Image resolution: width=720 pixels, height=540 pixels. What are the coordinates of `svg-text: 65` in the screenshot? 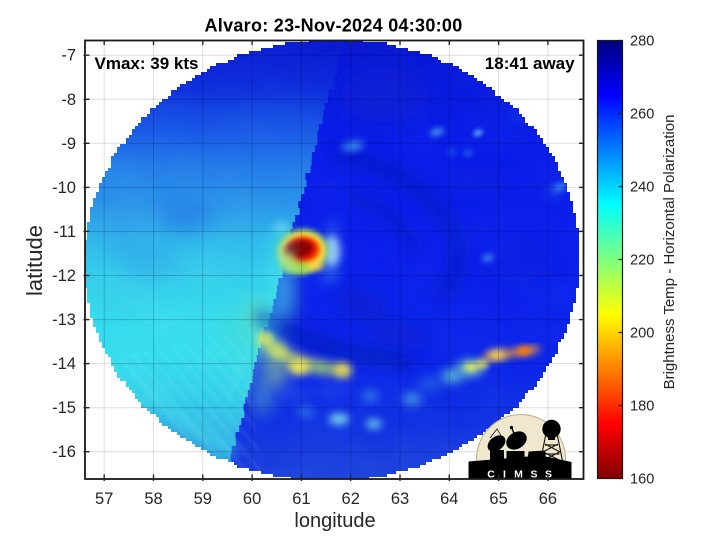 It's located at (498, 499).